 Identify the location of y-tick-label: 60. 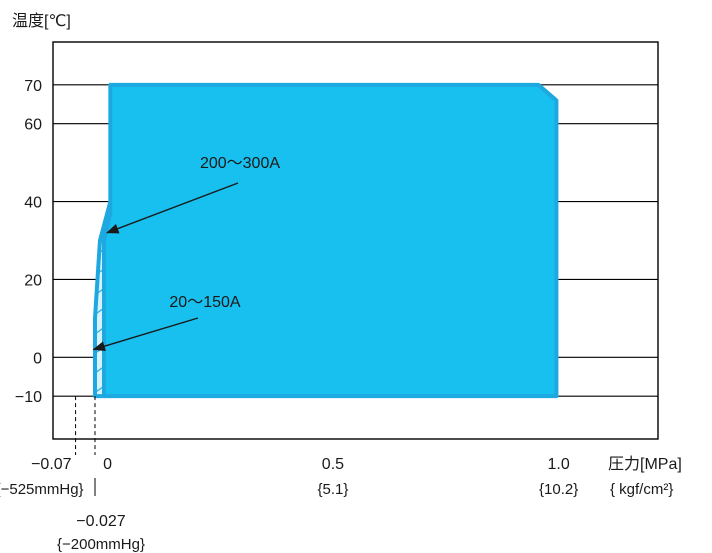
(33, 125).